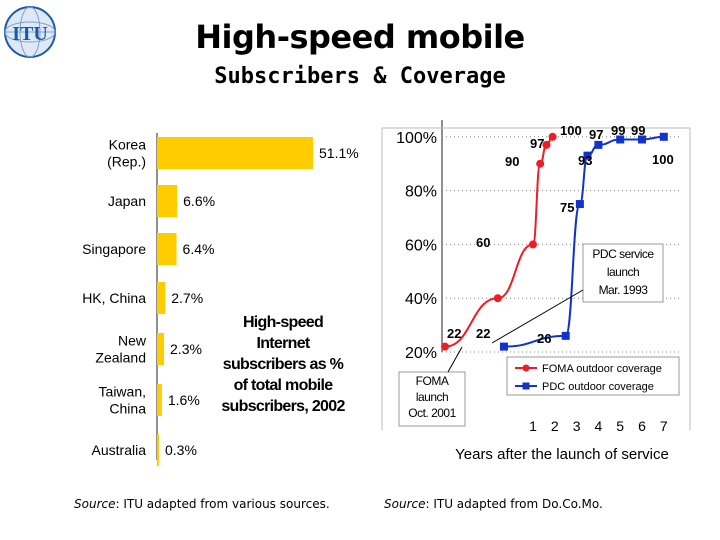 The width and height of the screenshot is (720, 540). Describe the element at coordinates (222, 504) in the screenshot. I see `left-source-text: : ITU adapted from various sources.` at that location.